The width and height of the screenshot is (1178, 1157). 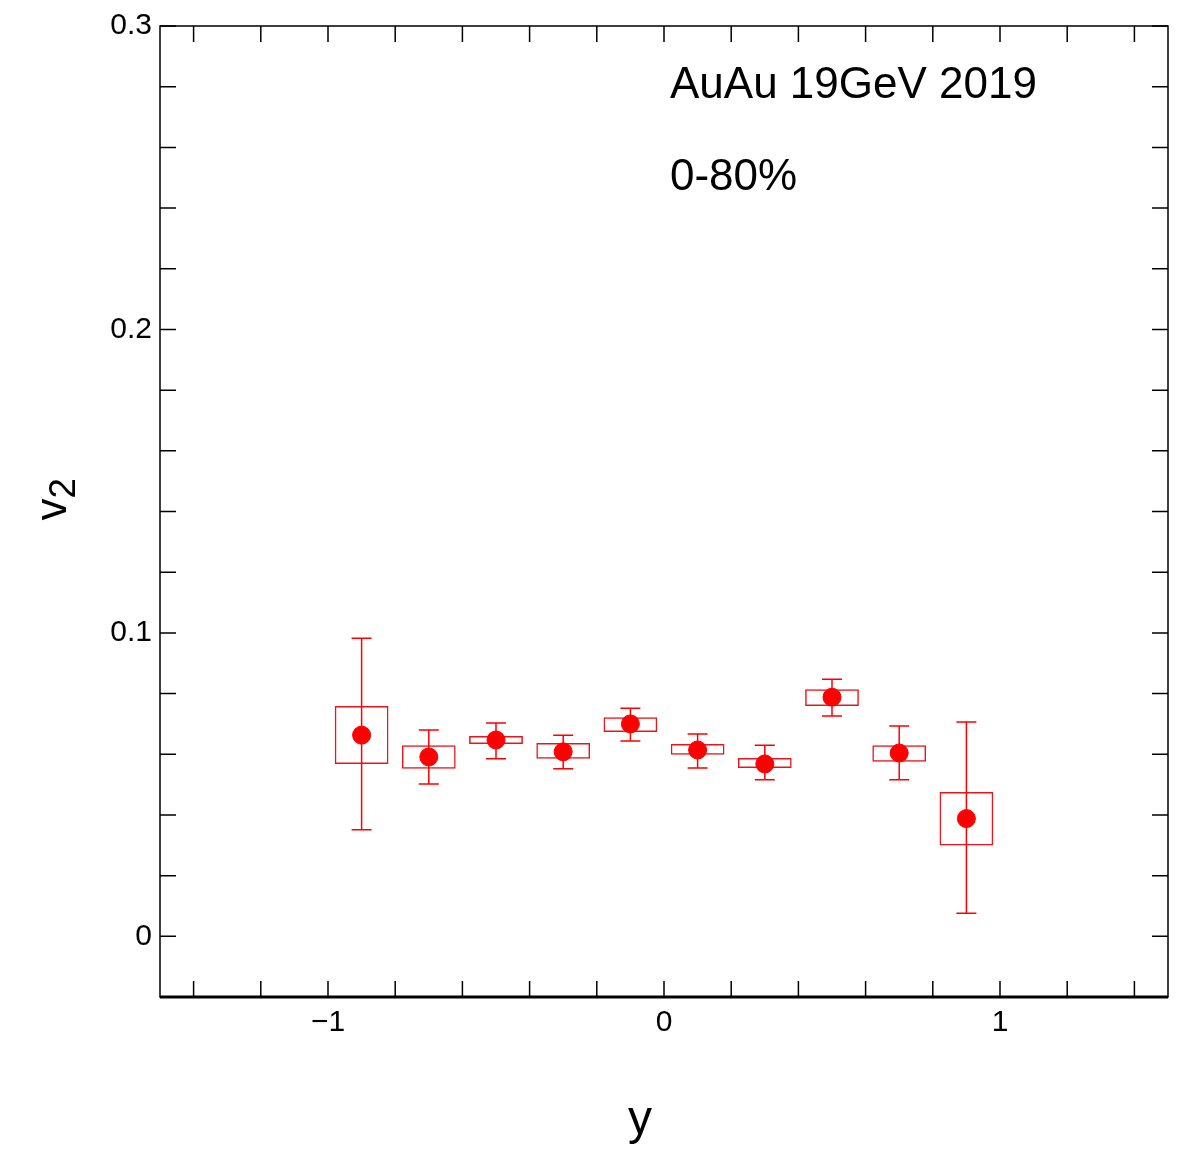 I want to click on x-tick-label: 1, so click(x=1000, y=1021).